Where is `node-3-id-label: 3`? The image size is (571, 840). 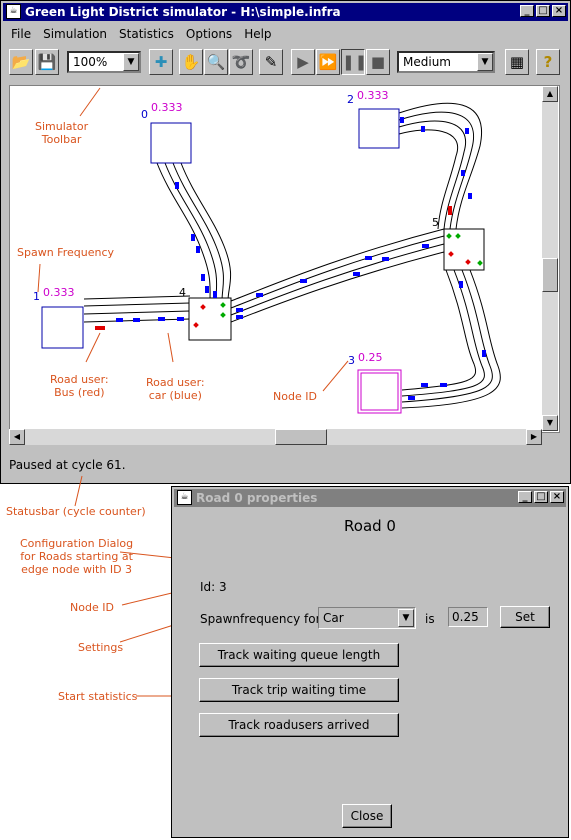
node-3-id-label: 3 is located at coordinates (351, 360).